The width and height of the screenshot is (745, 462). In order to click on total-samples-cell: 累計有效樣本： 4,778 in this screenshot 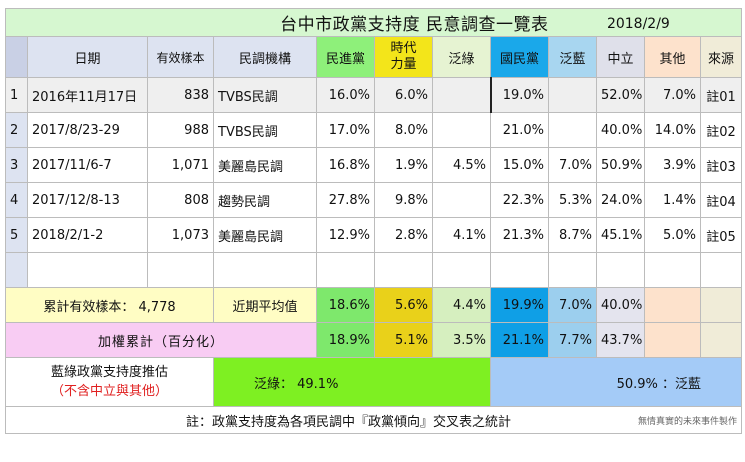, I will do `click(109, 305)`.